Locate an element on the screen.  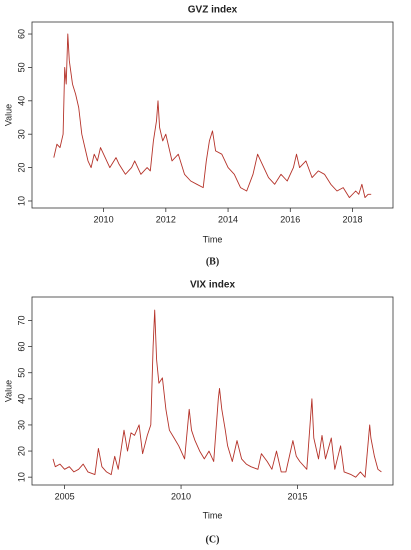
x-tick-label: 2014 is located at coordinates (228, 219).